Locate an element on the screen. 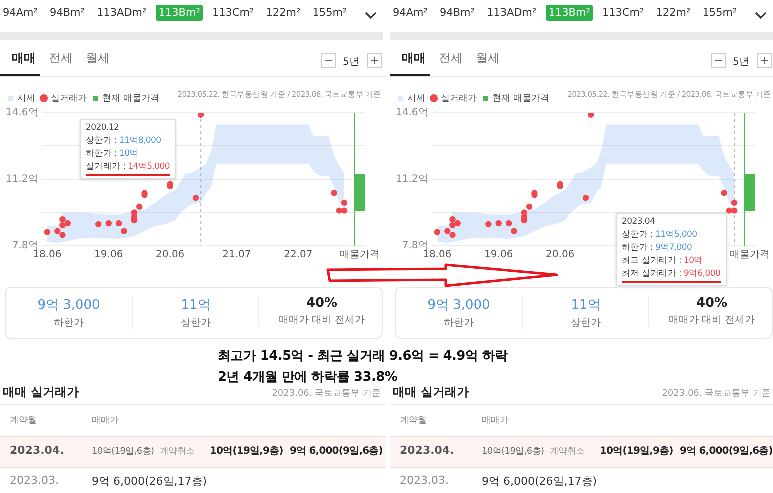 The width and height of the screenshot is (773, 493). text: 2020.12 상한가 : 11억8,000 하한가 : 10억 실거래가 : 14억5,000 is located at coordinates (128, 147).